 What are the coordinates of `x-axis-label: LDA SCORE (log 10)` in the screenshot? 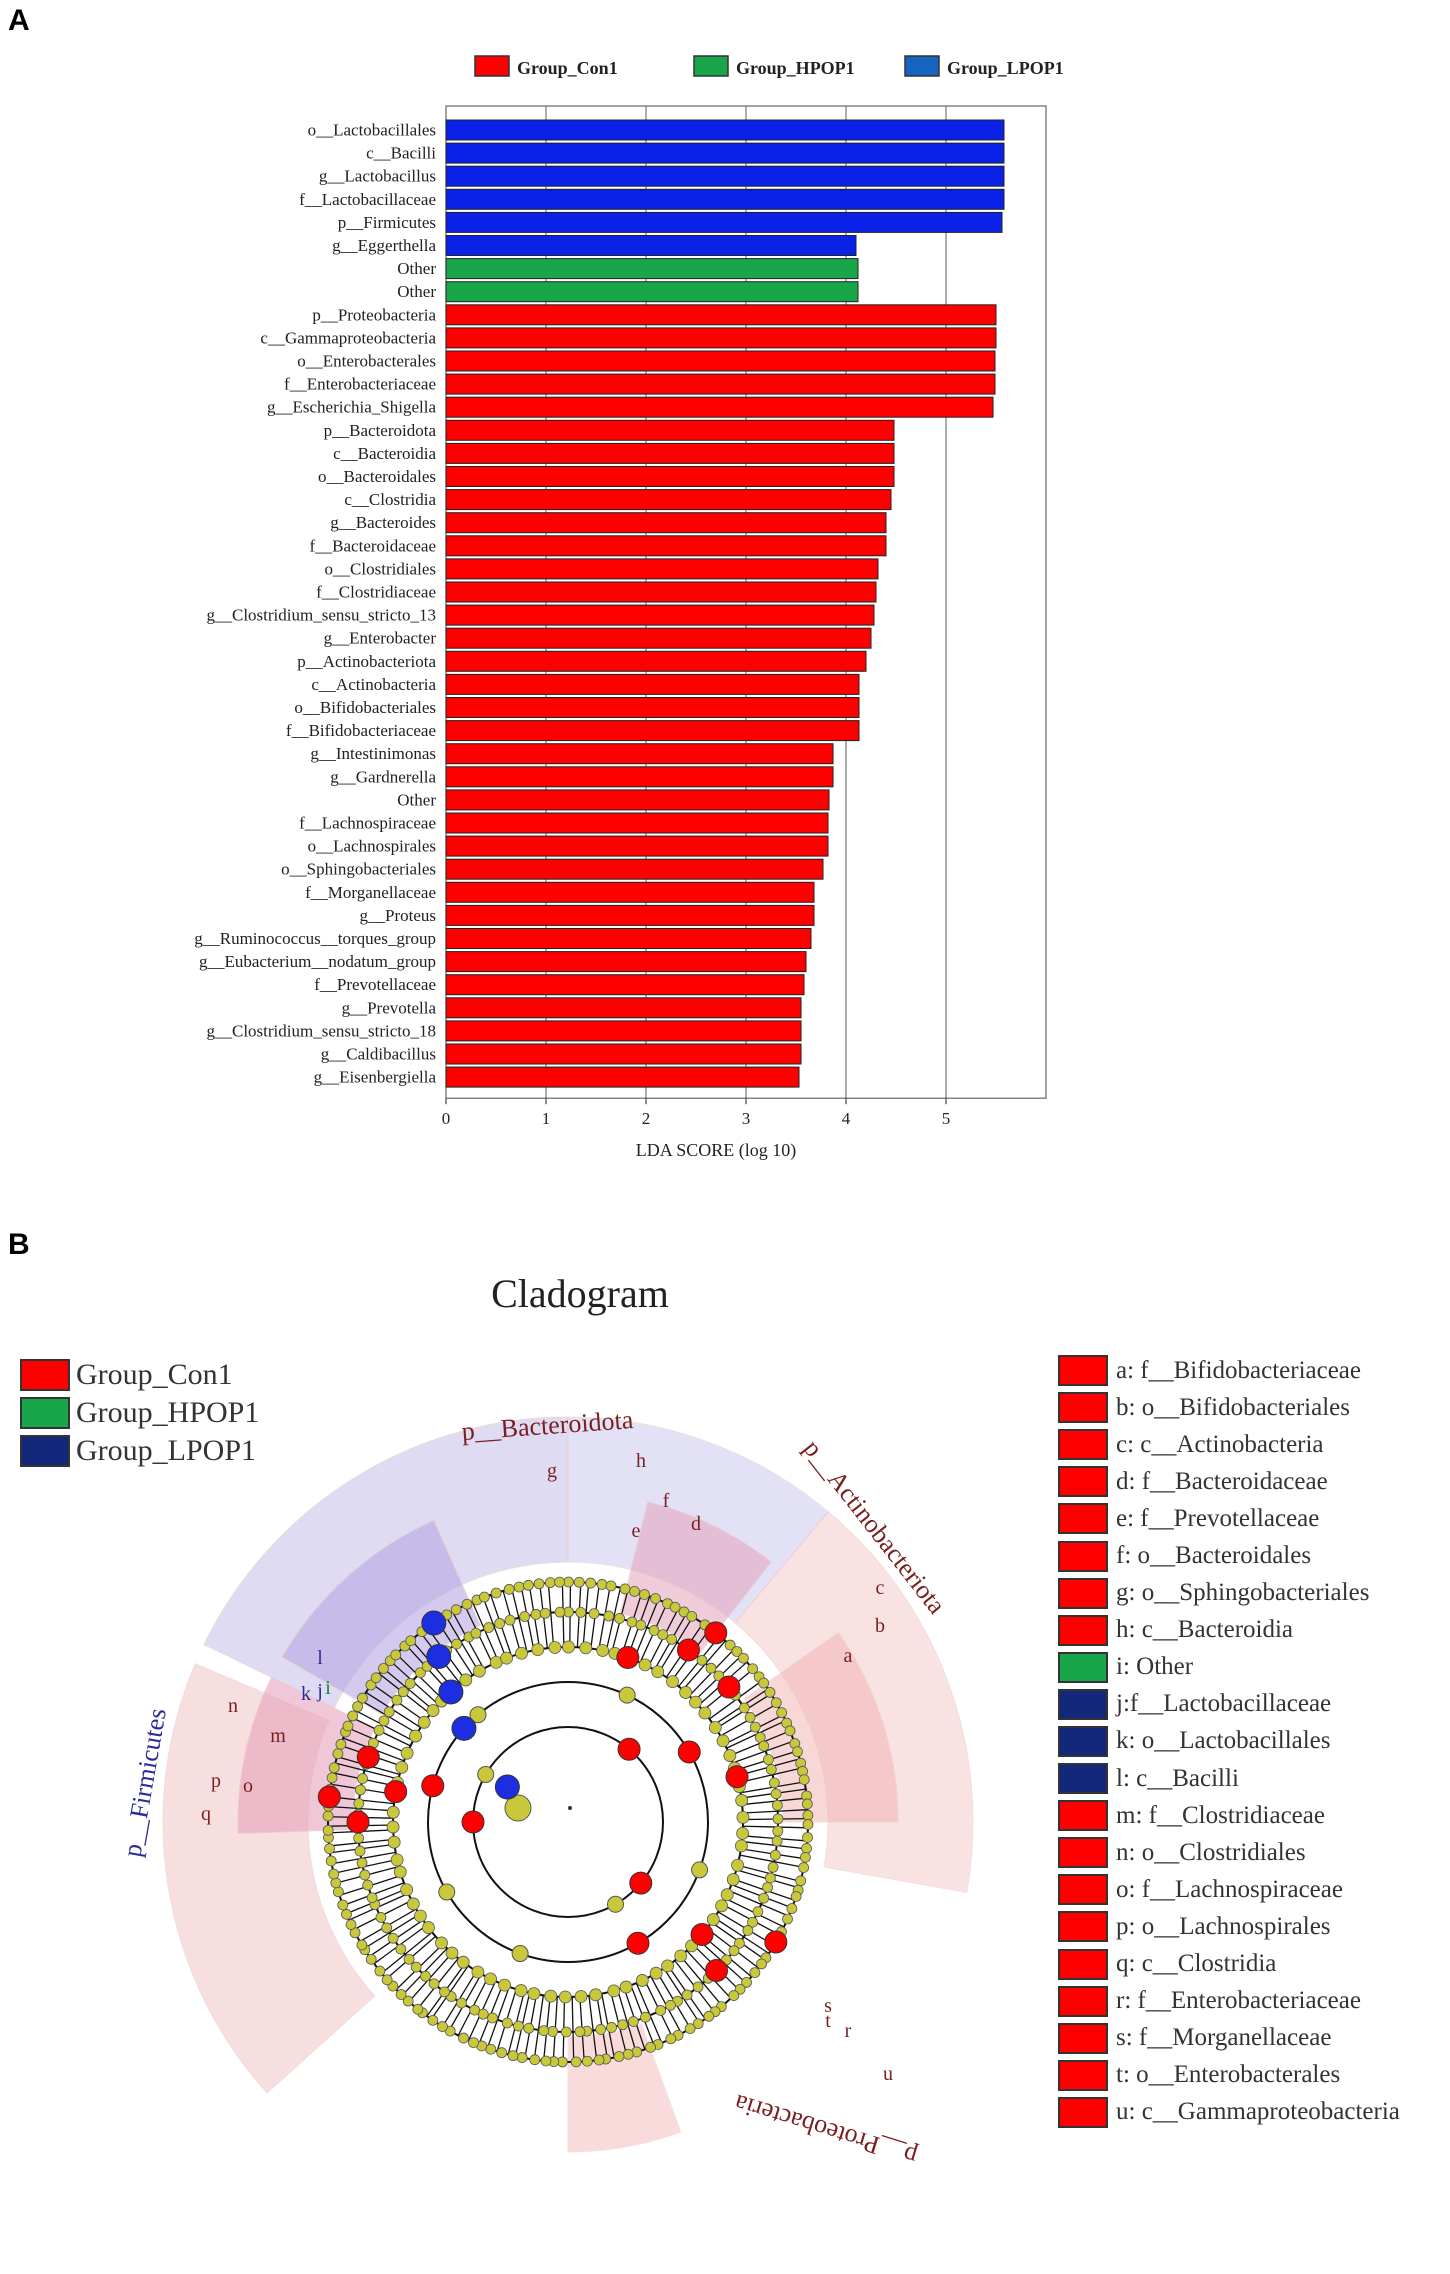 It's located at (716, 1150).